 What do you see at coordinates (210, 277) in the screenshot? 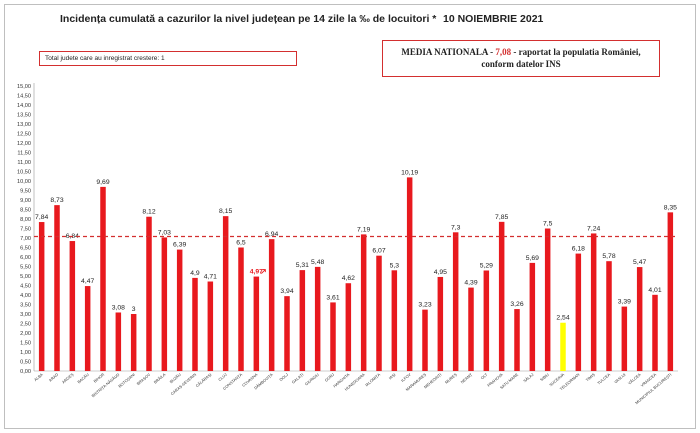
I see `data-label: 4,71` at bounding box center [210, 277].